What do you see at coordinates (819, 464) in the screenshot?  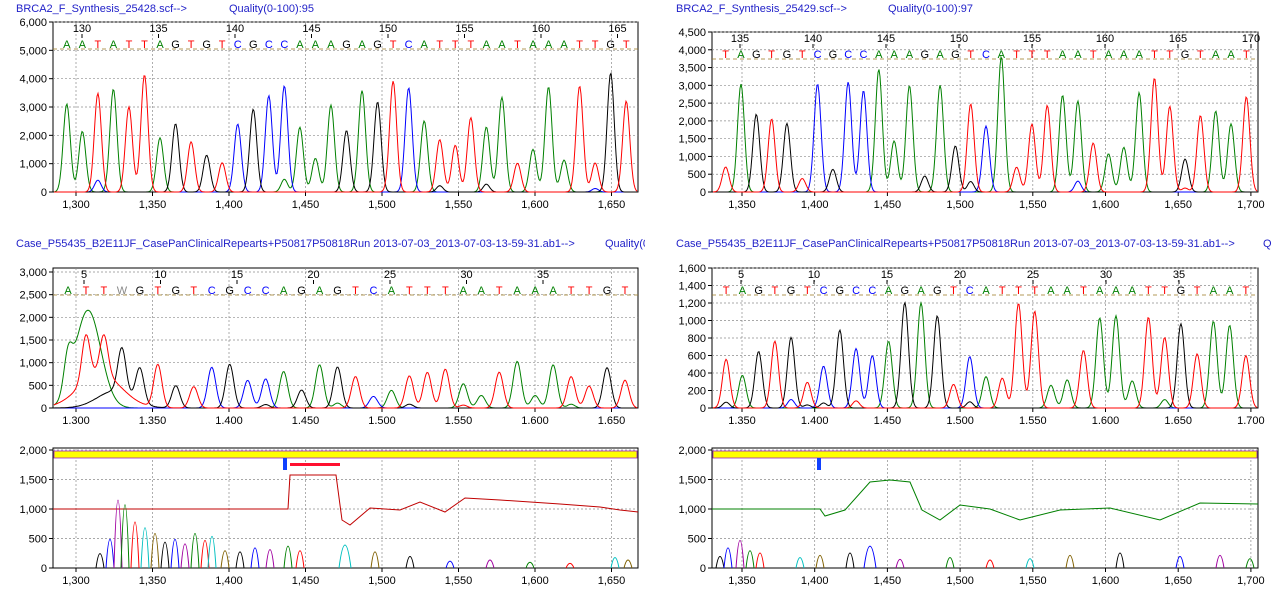 I see `position-marker` at bounding box center [819, 464].